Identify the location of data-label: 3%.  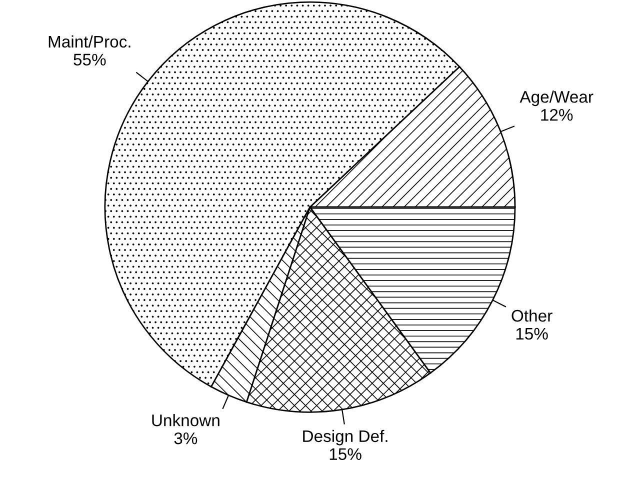
(186, 438).